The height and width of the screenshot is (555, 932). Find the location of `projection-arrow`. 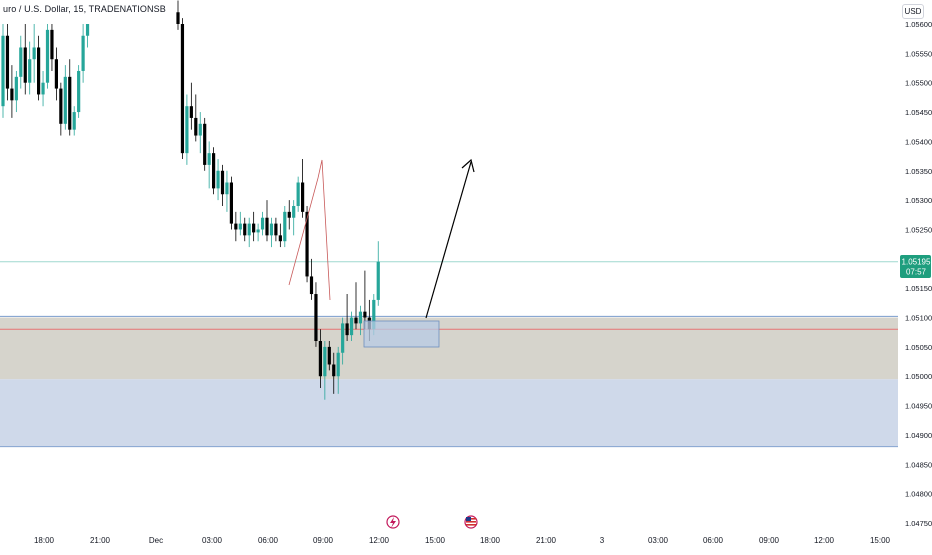

projection-arrow is located at coordinates (450, 238).